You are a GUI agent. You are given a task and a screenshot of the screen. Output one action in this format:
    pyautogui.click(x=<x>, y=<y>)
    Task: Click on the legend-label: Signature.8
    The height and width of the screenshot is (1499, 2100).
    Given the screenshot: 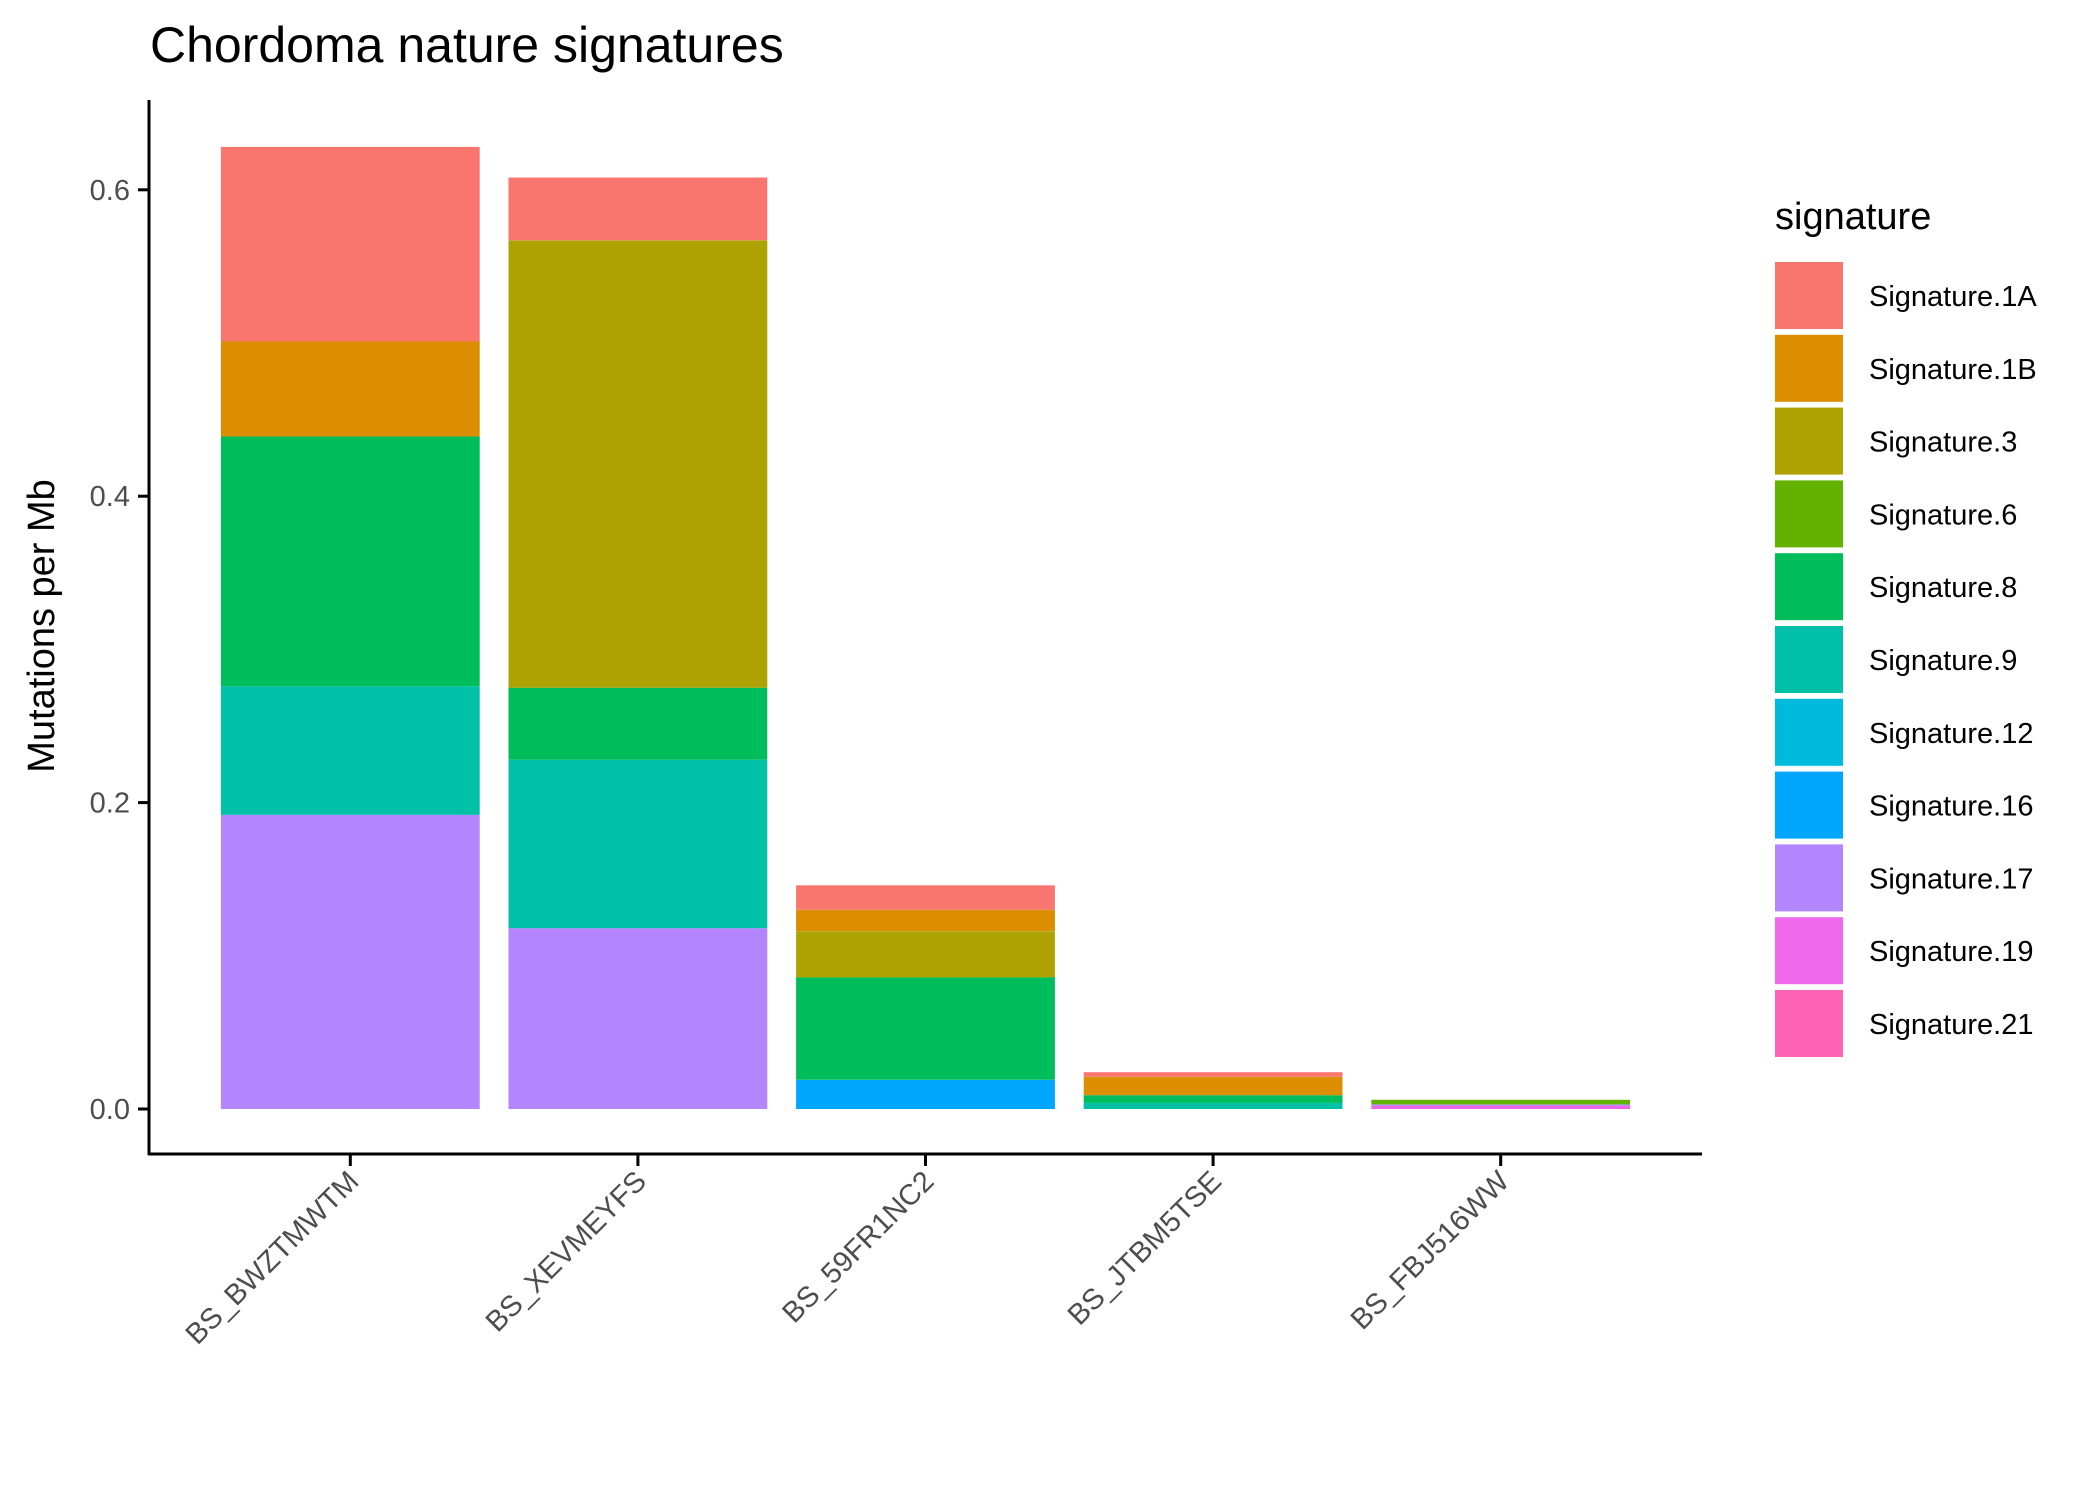 What is the action you would take?
    pyautogui.click(x=1943, y=588)
    